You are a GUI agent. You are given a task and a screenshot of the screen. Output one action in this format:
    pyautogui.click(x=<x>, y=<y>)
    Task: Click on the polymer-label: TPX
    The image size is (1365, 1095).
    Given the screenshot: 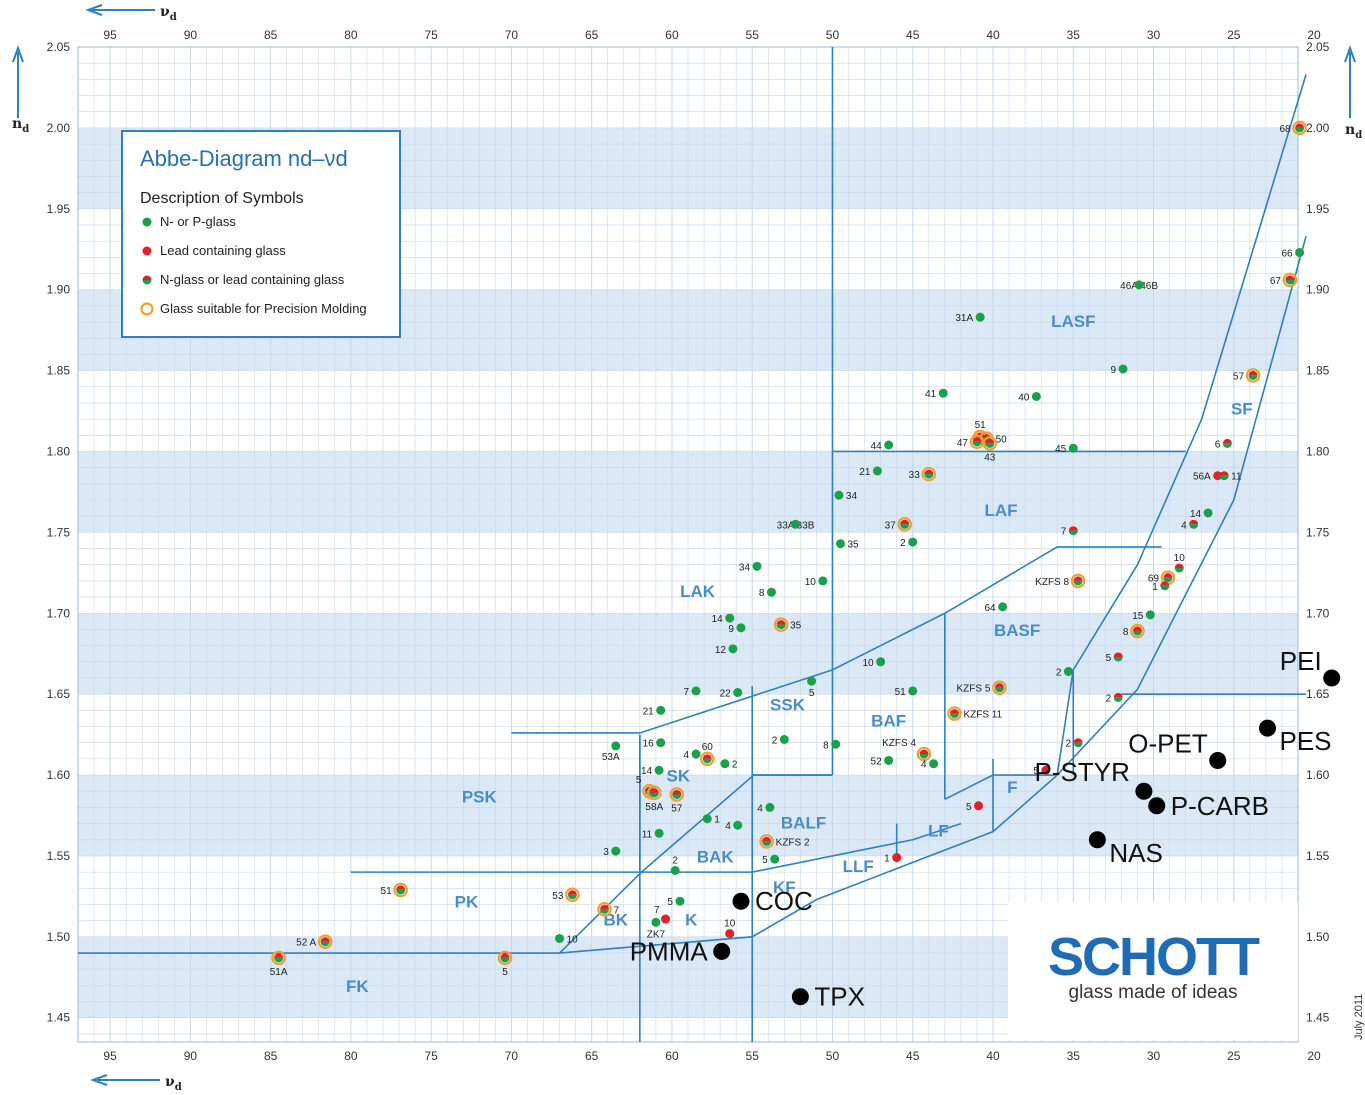 What is the action you would take?
    pyautogui.click(x=839, y=997)
    